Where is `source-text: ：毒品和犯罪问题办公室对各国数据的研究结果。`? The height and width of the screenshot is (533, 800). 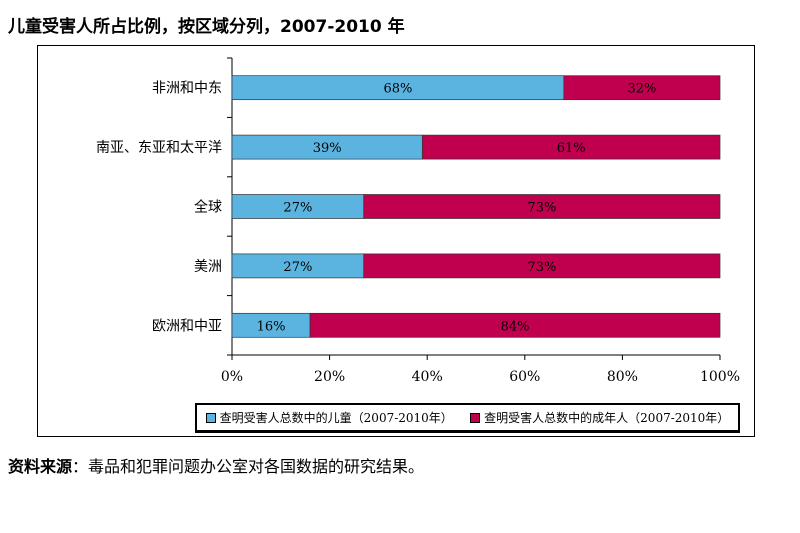
source-text: ：毒品和犯罪问题办公室对各国数据的研究结果。 is located at coordinates (248, 466).